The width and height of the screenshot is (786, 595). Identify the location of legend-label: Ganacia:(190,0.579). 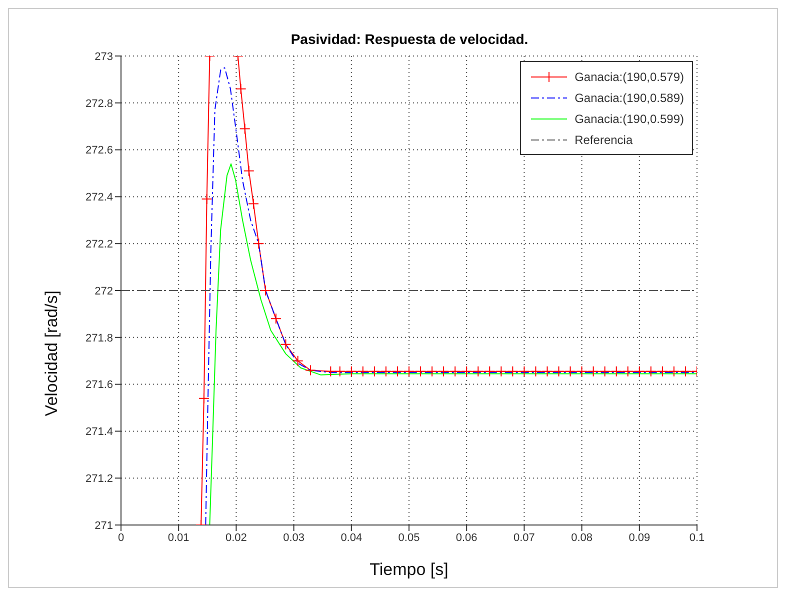
(629, 77).